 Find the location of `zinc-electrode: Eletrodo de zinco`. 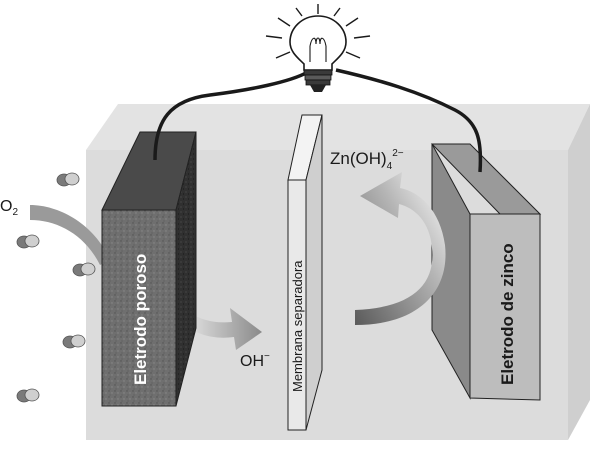

zinc-electrode: Eletrodo de zinco is located at coordinates (486, 272).